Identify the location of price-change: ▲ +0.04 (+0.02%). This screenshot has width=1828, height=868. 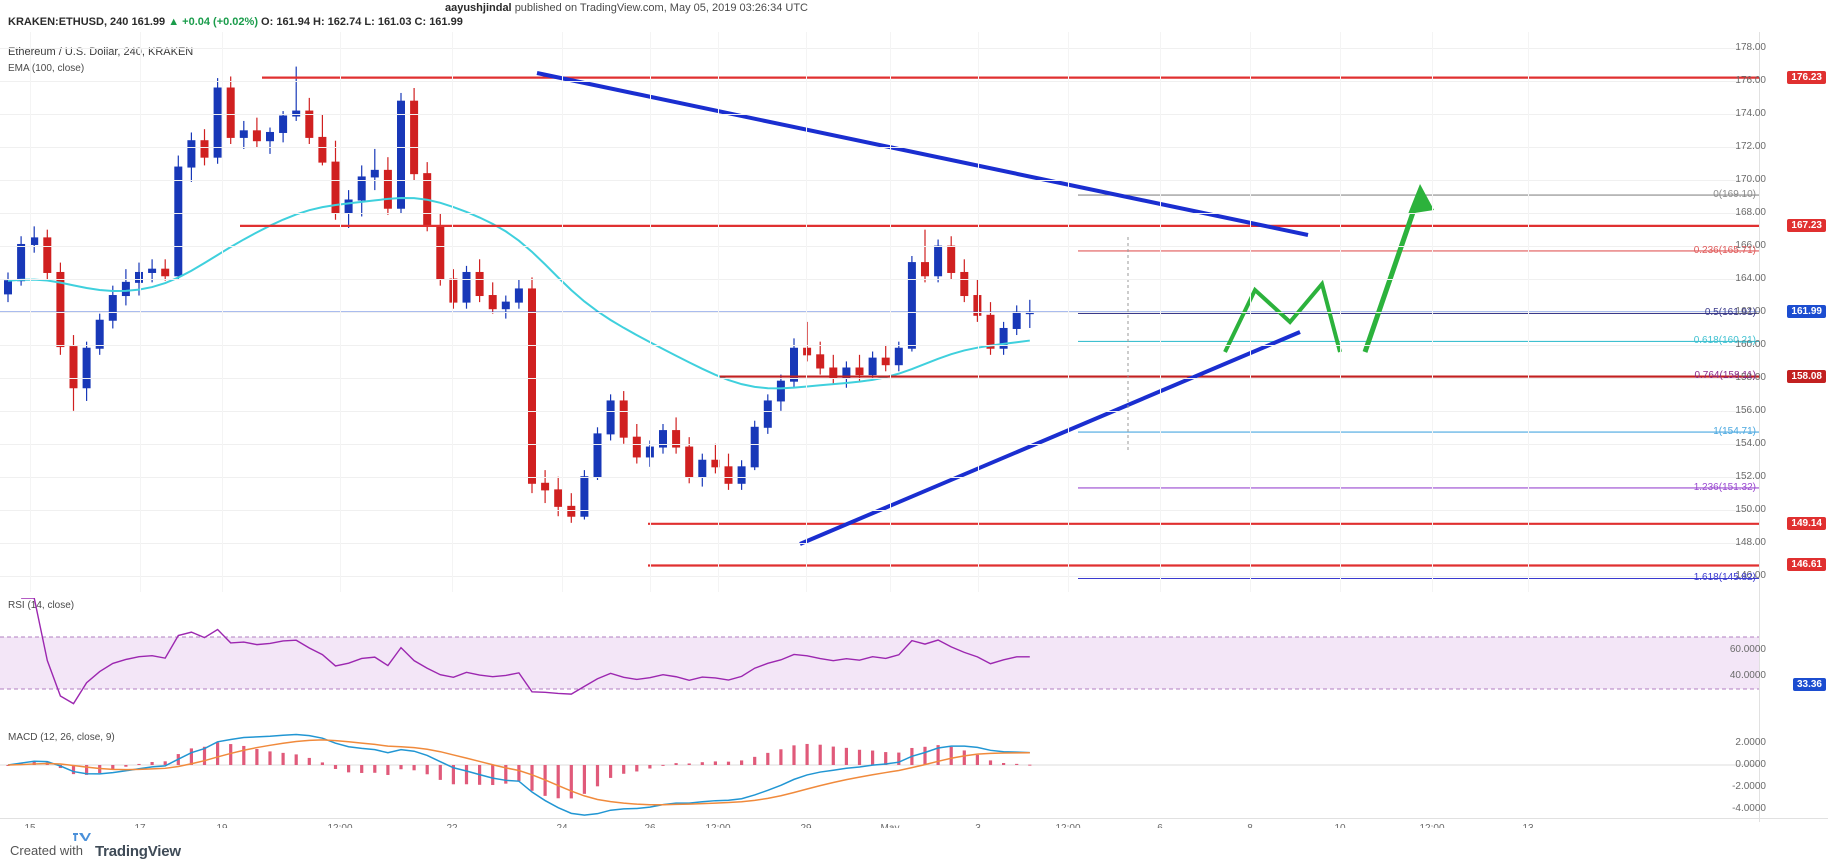
(213, 22).